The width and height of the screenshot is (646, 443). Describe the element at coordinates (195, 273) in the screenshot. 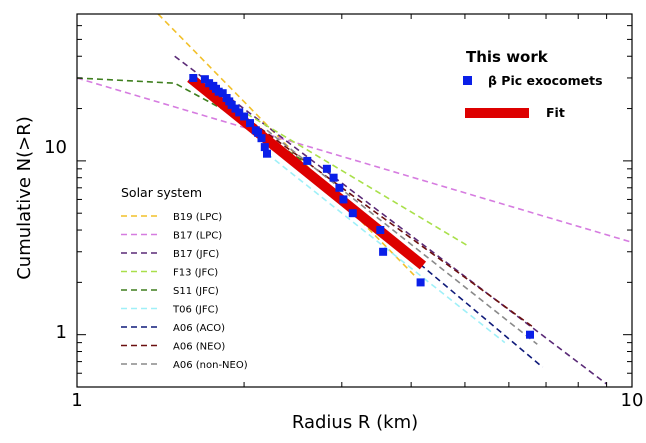

I see `legend-label: F13 (JFC)` at that location.